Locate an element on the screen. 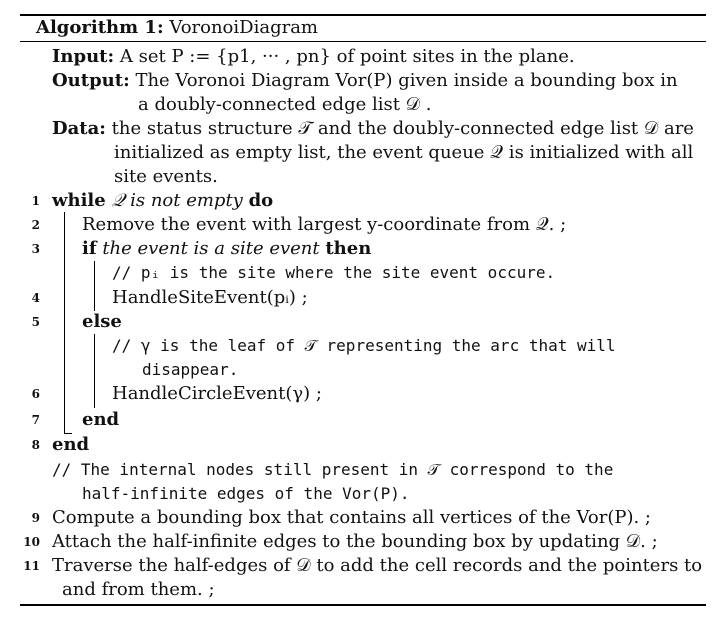 This screenshot has height=625, width=725. if-line: if the event is a site event then is located at coordinates (226, 249).